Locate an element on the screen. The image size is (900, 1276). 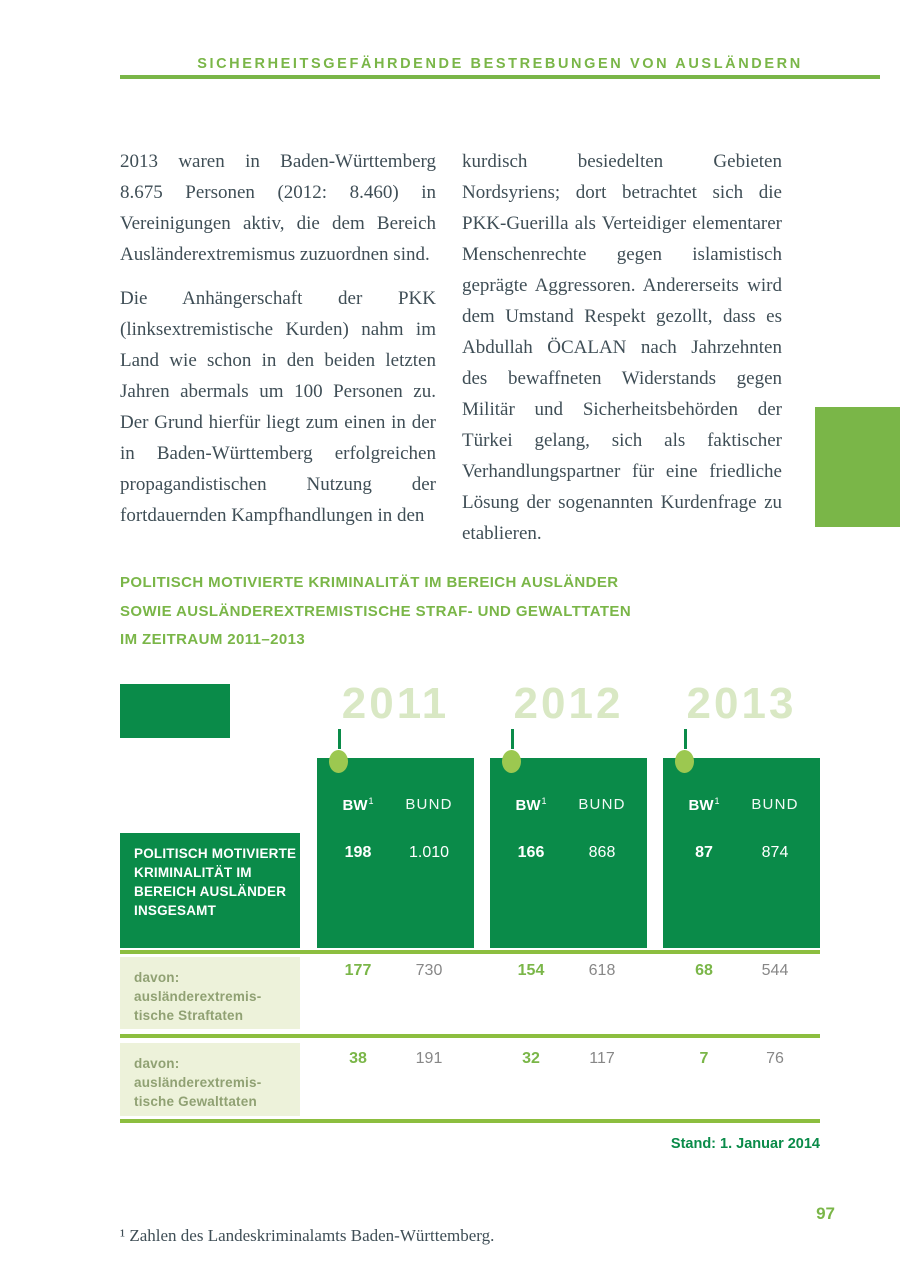
value-cell-total-bw: 166 is located at coordinates (531, 852).